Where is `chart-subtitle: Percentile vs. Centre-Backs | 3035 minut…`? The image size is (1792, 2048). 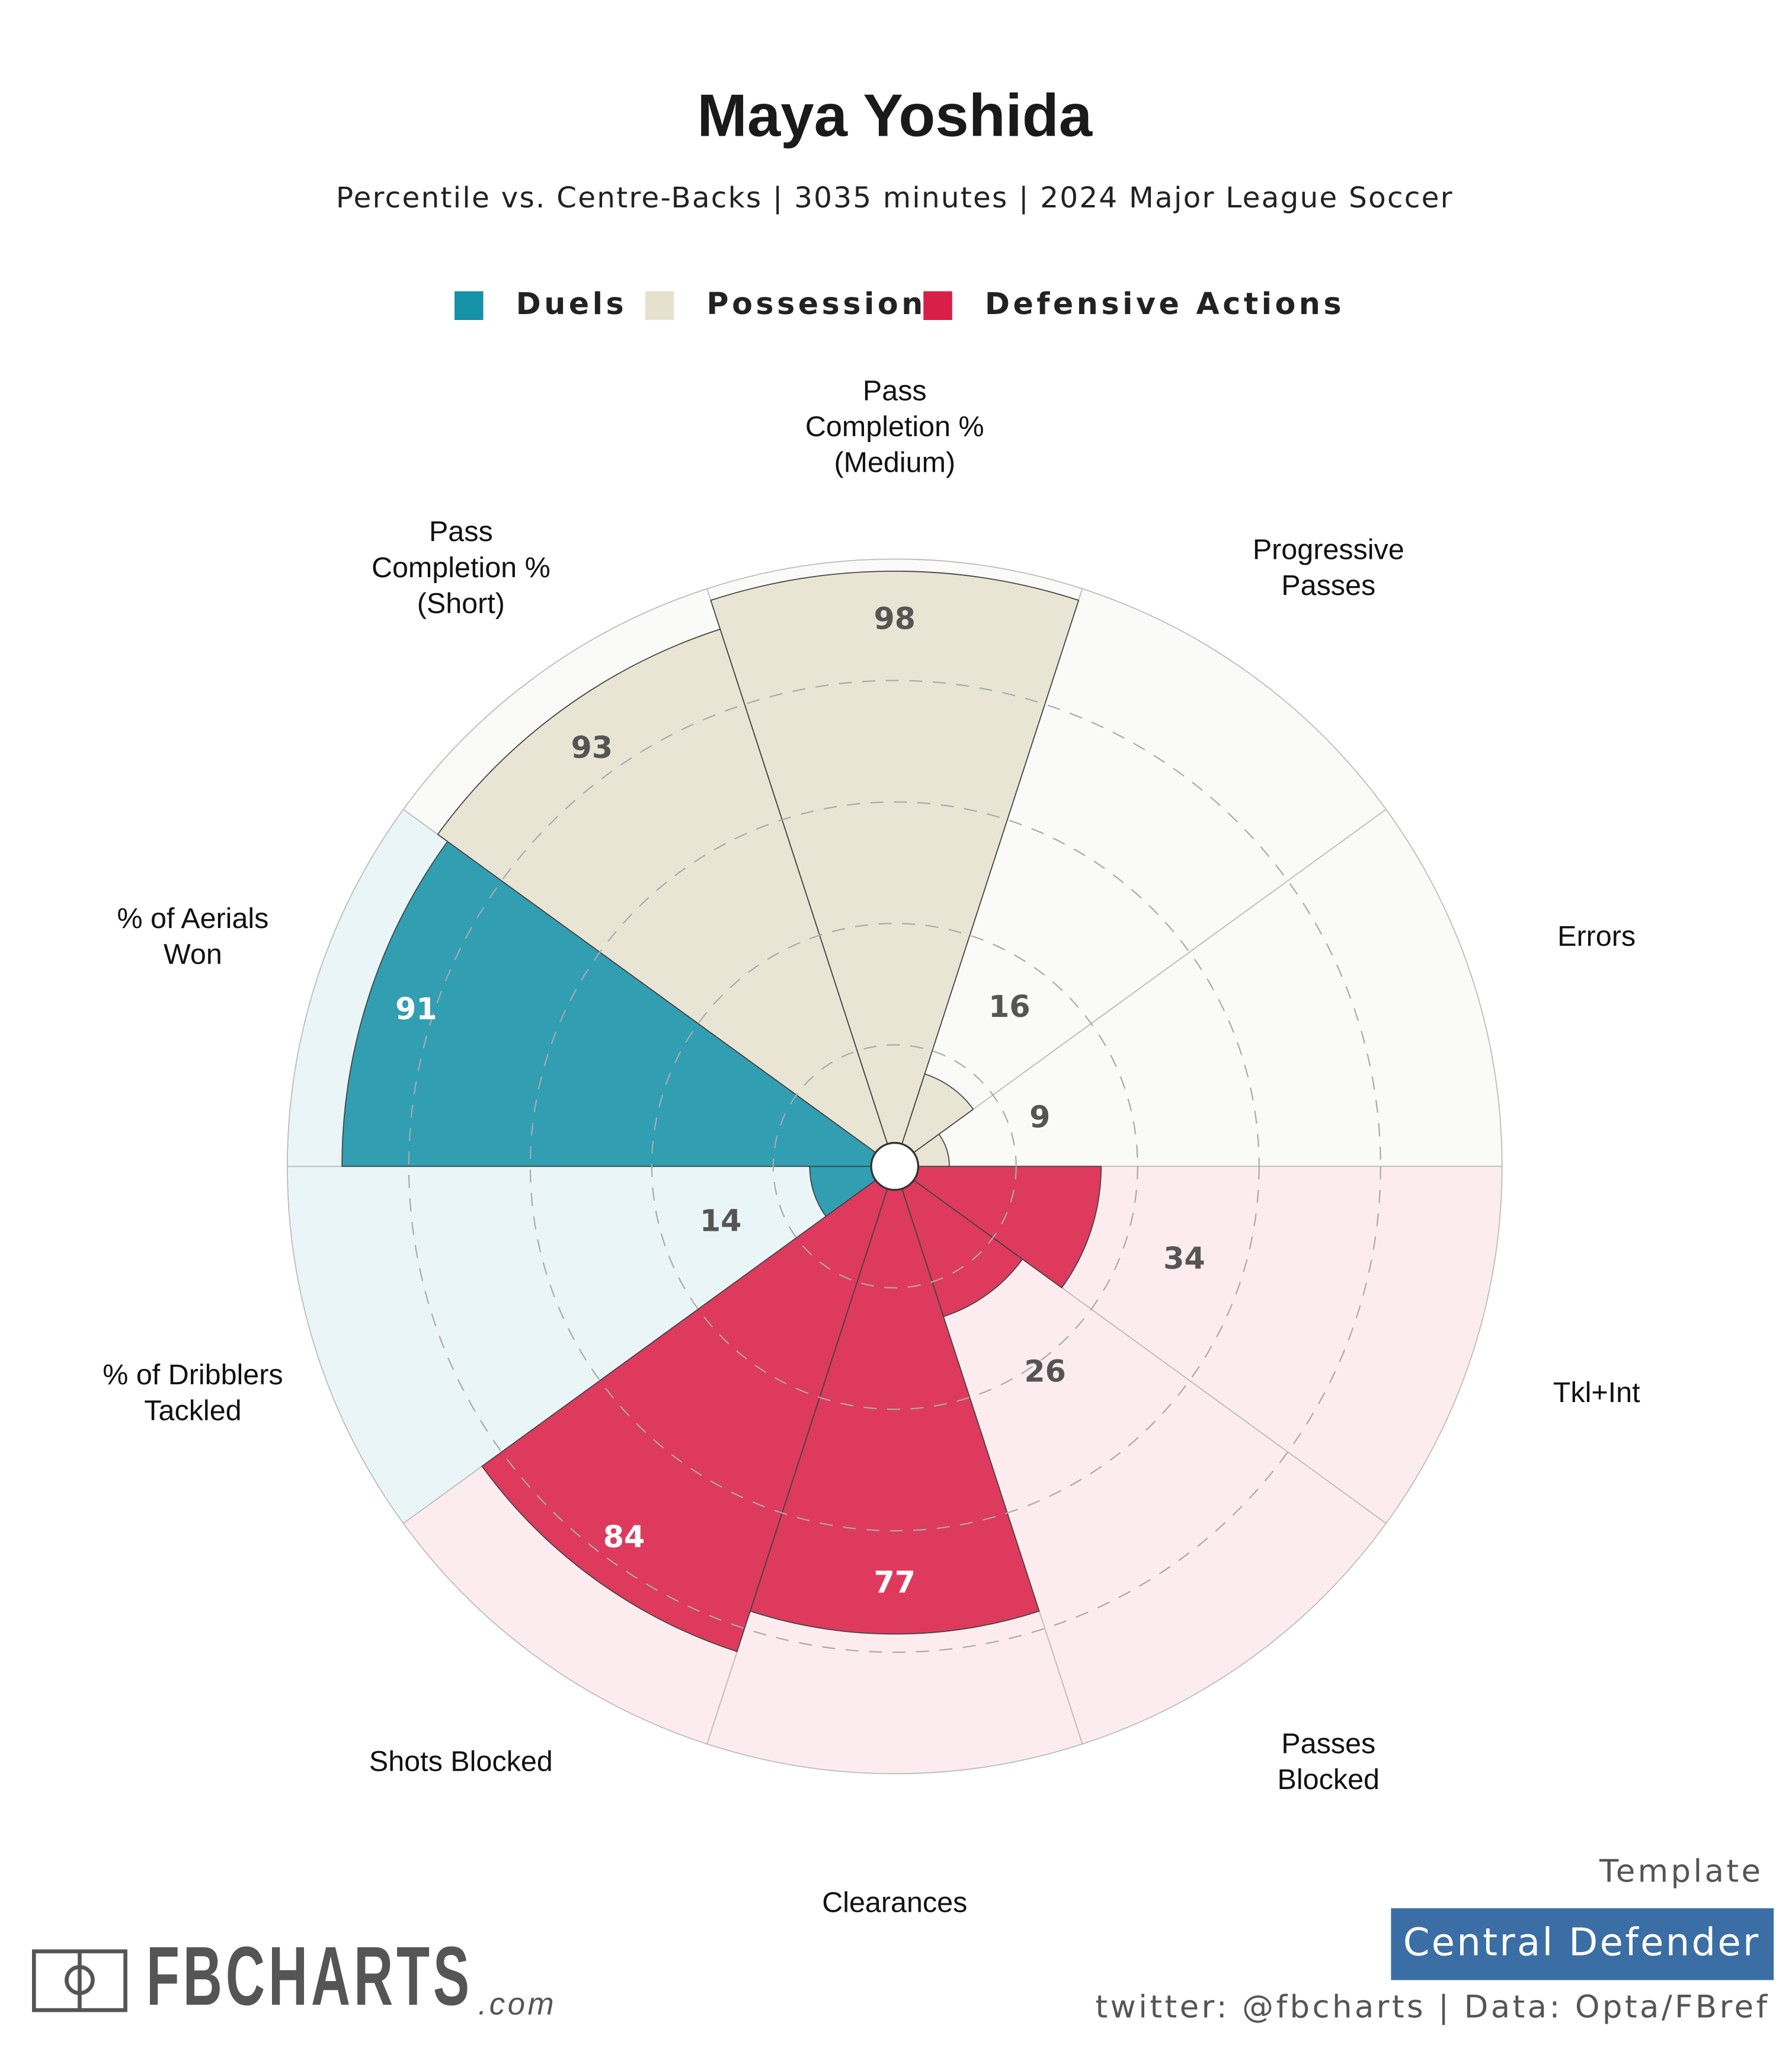 chart-subtitle: Percentile vs. Centre-Backs | 3035 minut… is located at coordinates (895, 198).